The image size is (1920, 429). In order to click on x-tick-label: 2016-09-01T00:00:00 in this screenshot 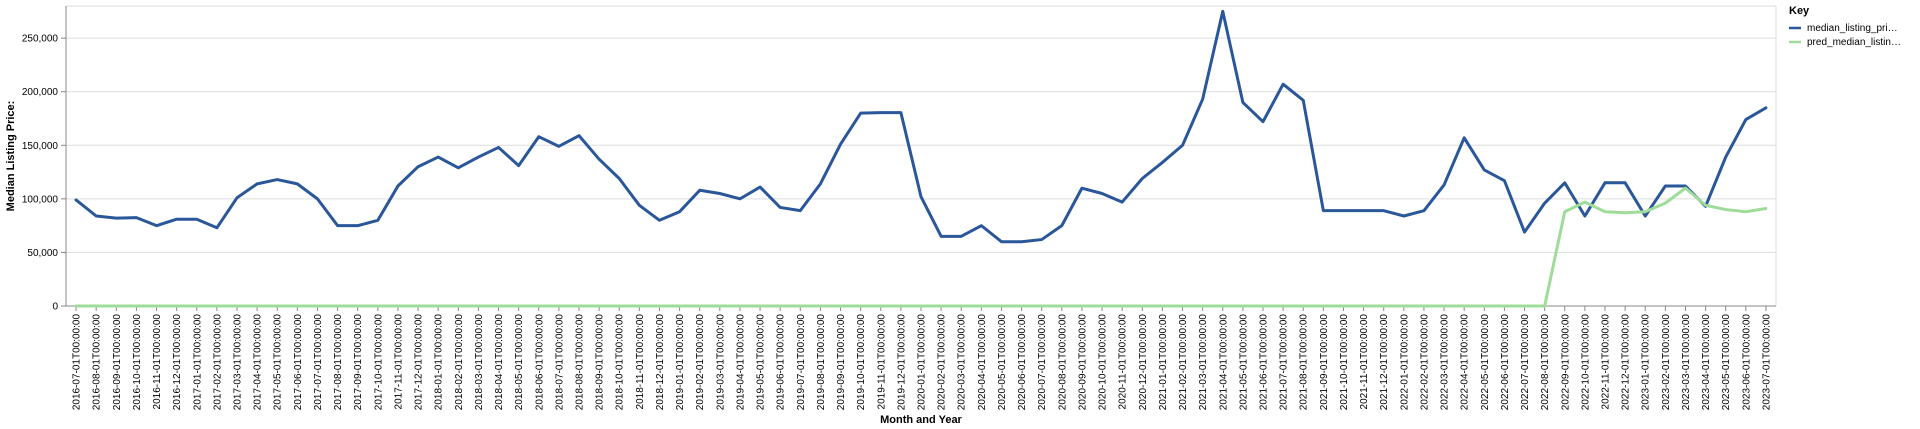, I will do `click(117, 362)`.